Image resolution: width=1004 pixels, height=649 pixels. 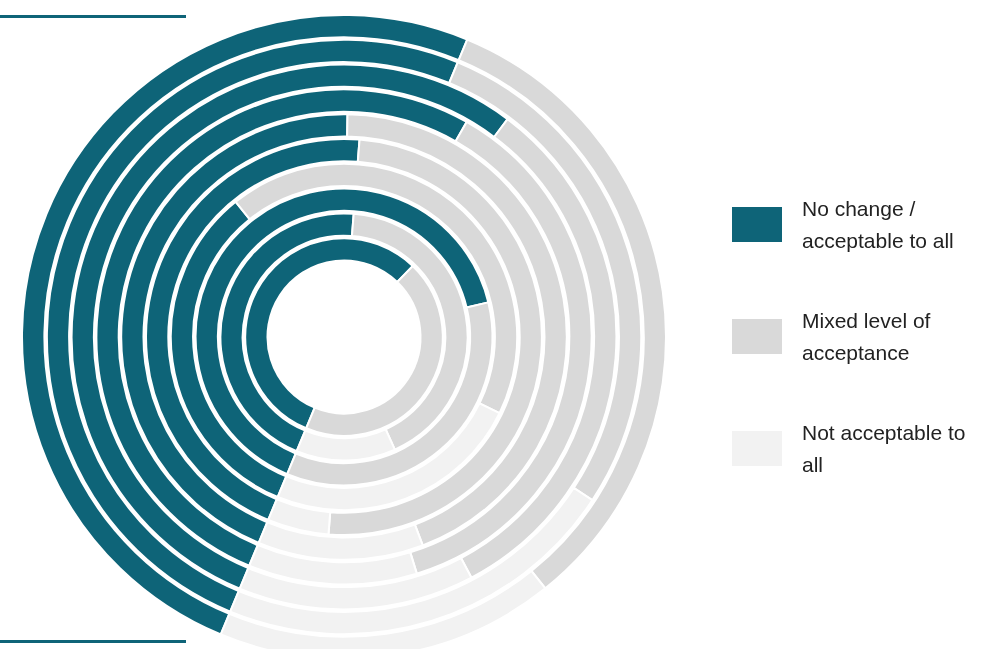 I want to click on legend-label: Not acceptable to all, so click(x=884, y=449).